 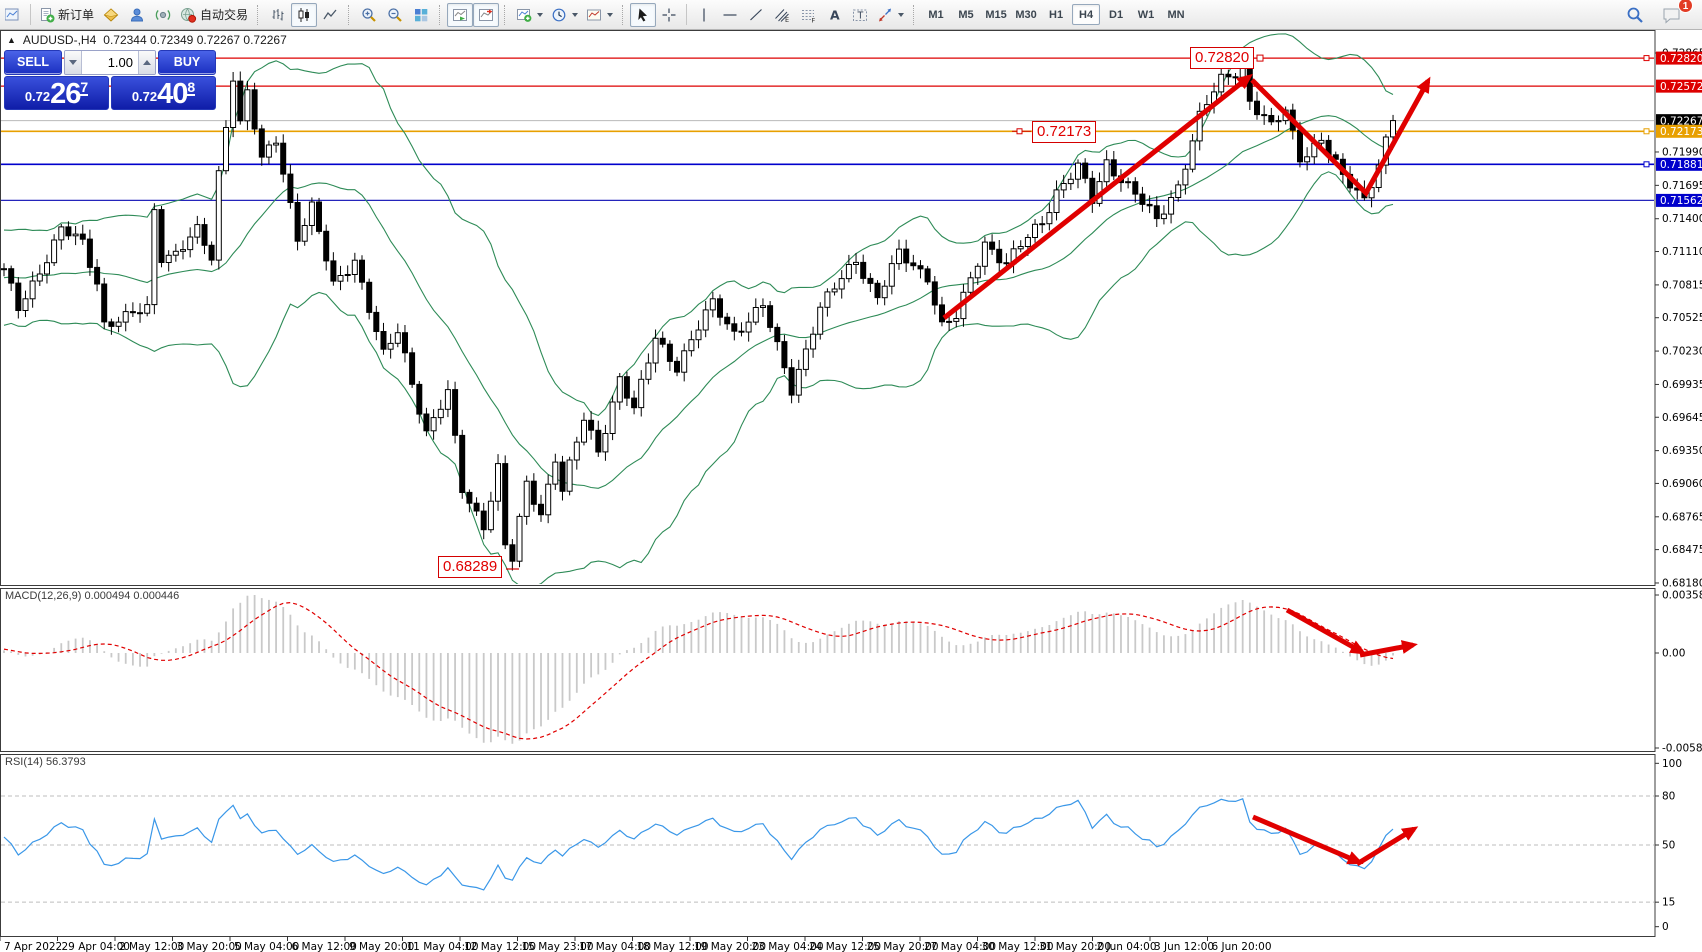 What do you see at coordinates (33, 62) in the screenshot?
I see `sell-button: SELL` at bounding box center [33, 62].